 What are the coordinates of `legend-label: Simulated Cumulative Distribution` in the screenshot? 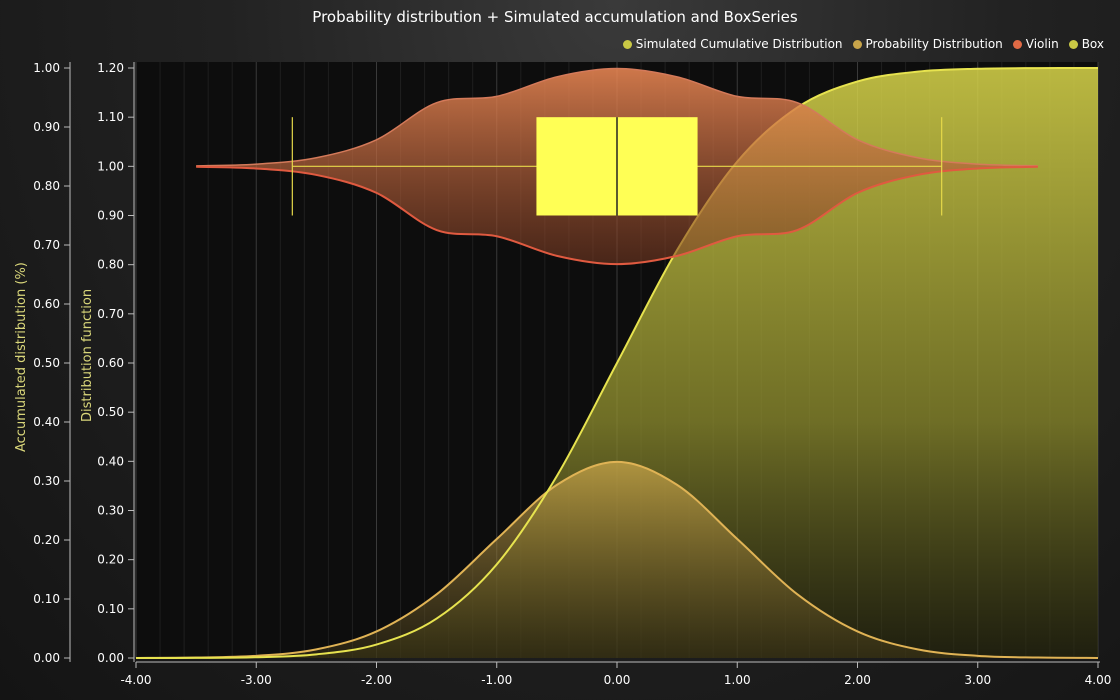 It's located at (739, 44).